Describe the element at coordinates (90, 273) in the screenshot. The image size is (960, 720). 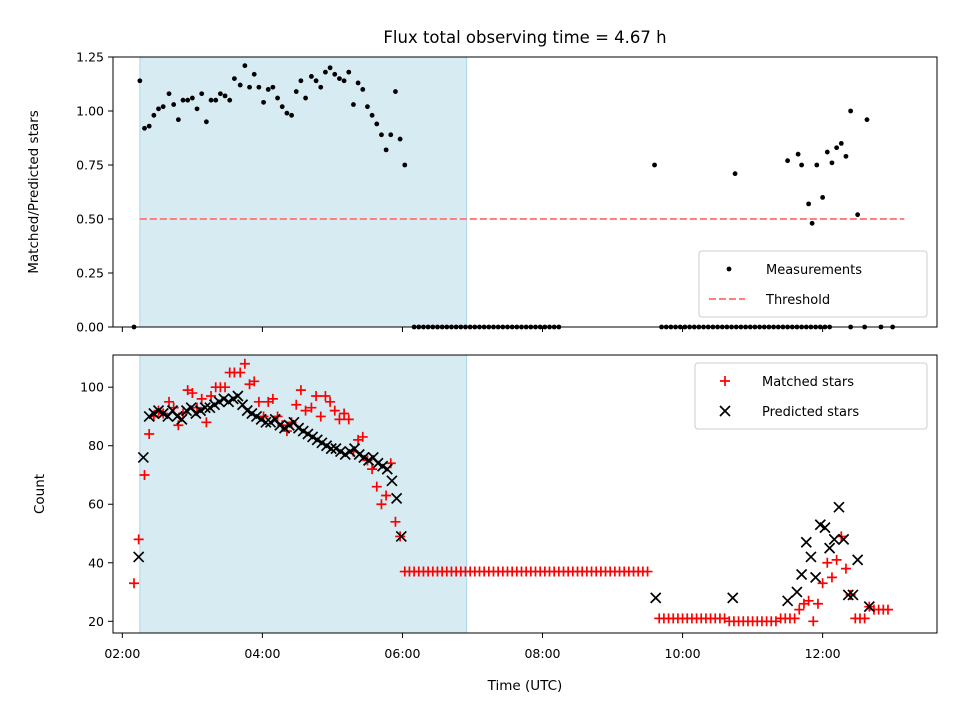
I see `y-tick-label: 0.25` at that location.